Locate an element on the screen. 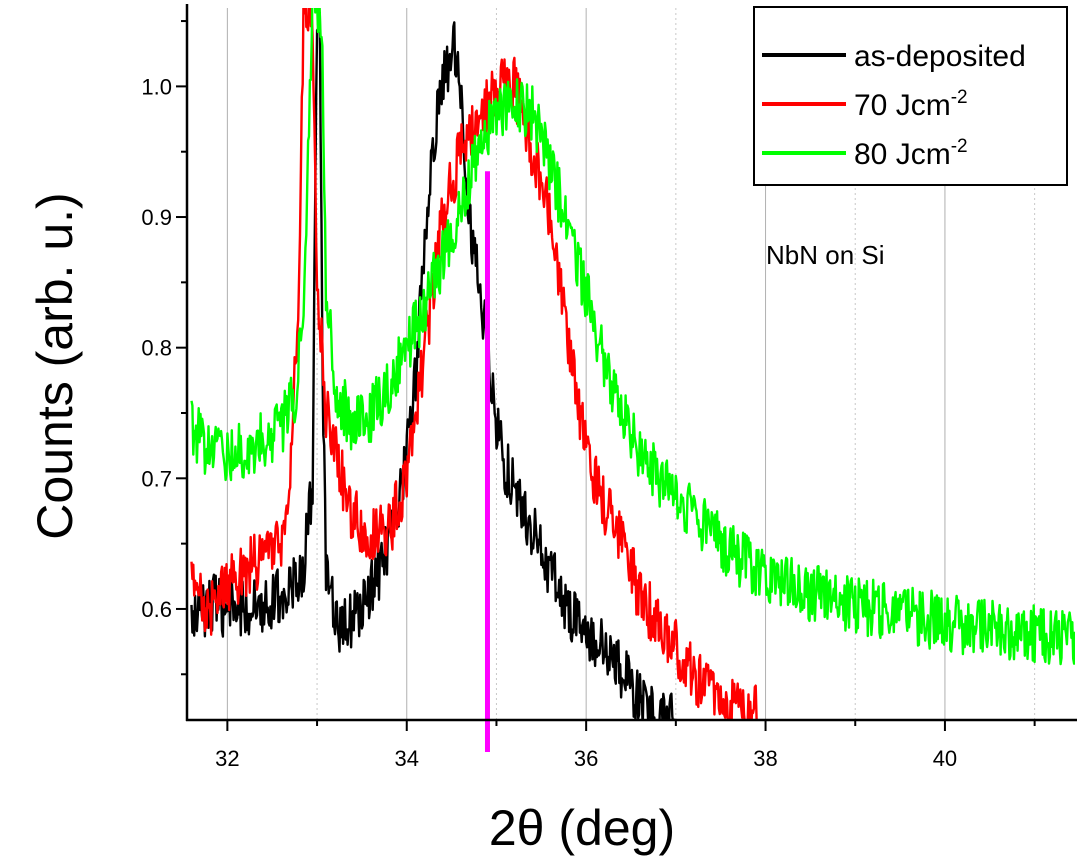 The height and width of the screenshot is (862, 1081). y-tick-label: 0.7 is located at coordinates (156, 478).